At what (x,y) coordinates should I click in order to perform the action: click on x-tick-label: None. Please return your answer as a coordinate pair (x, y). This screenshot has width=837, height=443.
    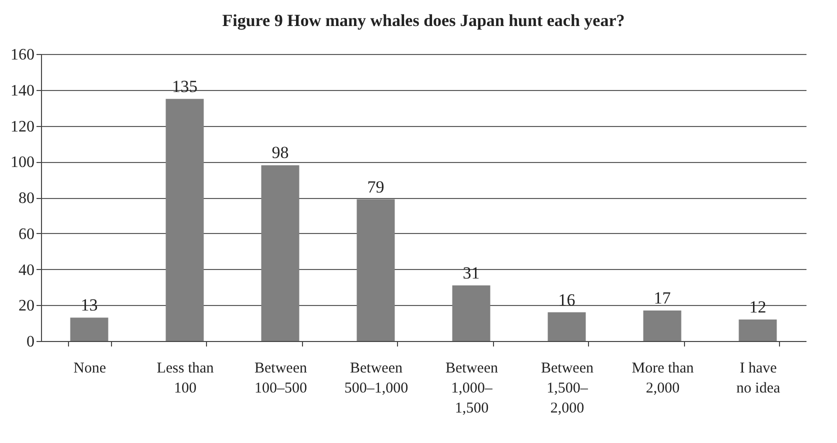
    Looking at the image, I should click on (89, 368).